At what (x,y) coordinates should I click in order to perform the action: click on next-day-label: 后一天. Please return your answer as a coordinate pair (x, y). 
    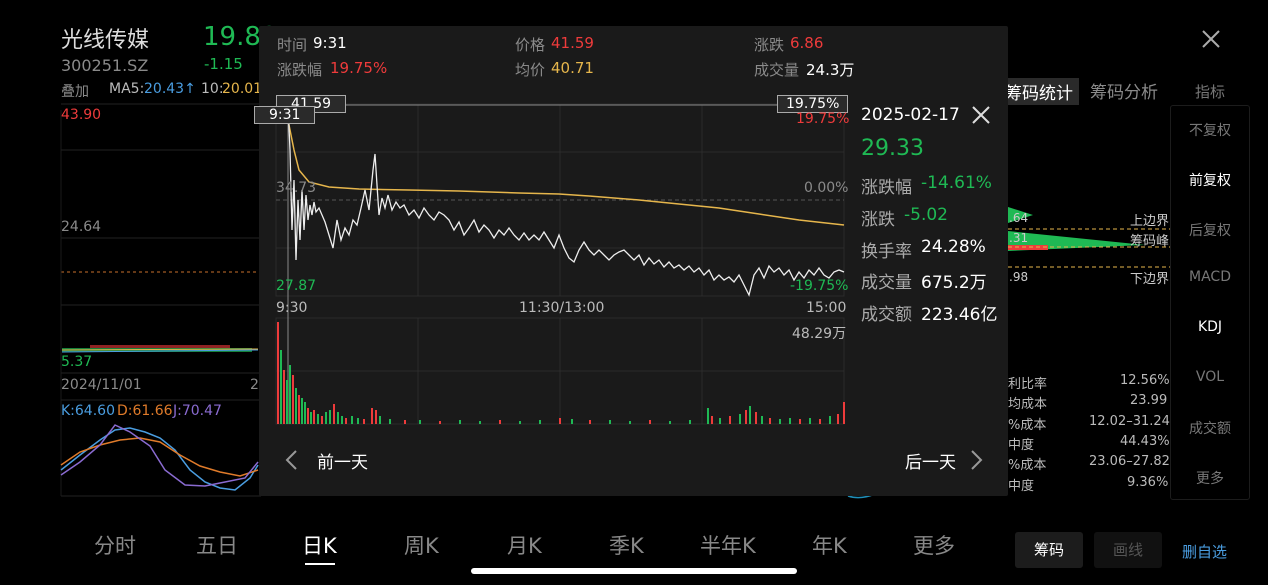
    Looking at the image, I should click on (930, 463).